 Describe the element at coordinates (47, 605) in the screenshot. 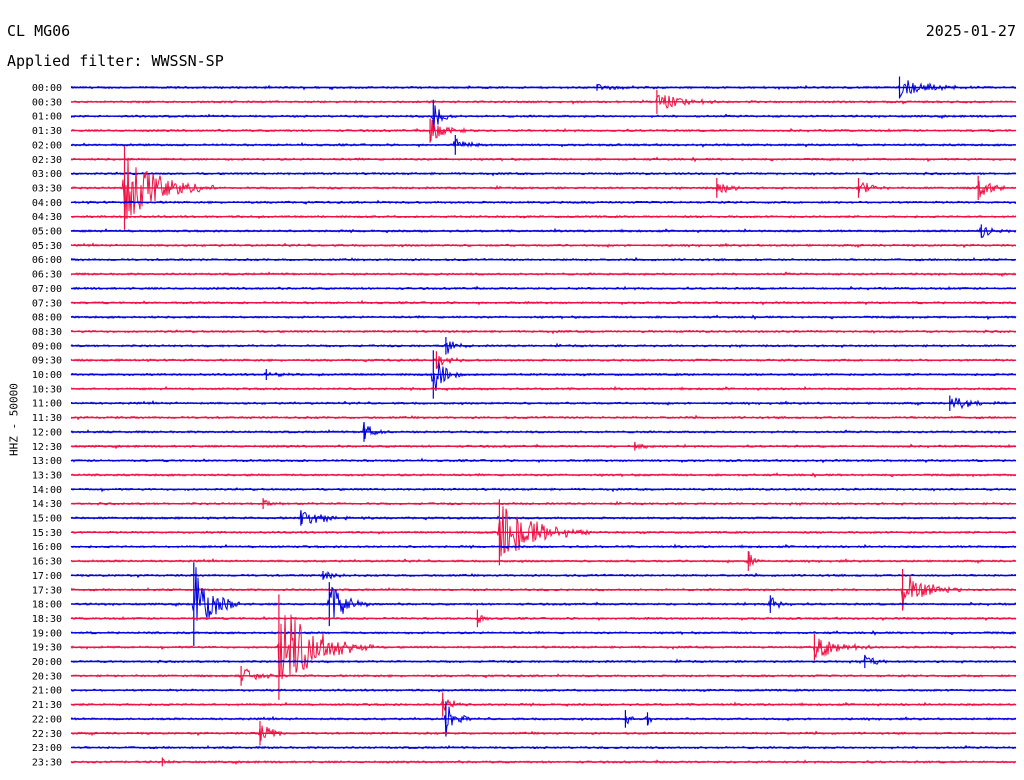

I see `time-tick-label: 18:00` at that location.